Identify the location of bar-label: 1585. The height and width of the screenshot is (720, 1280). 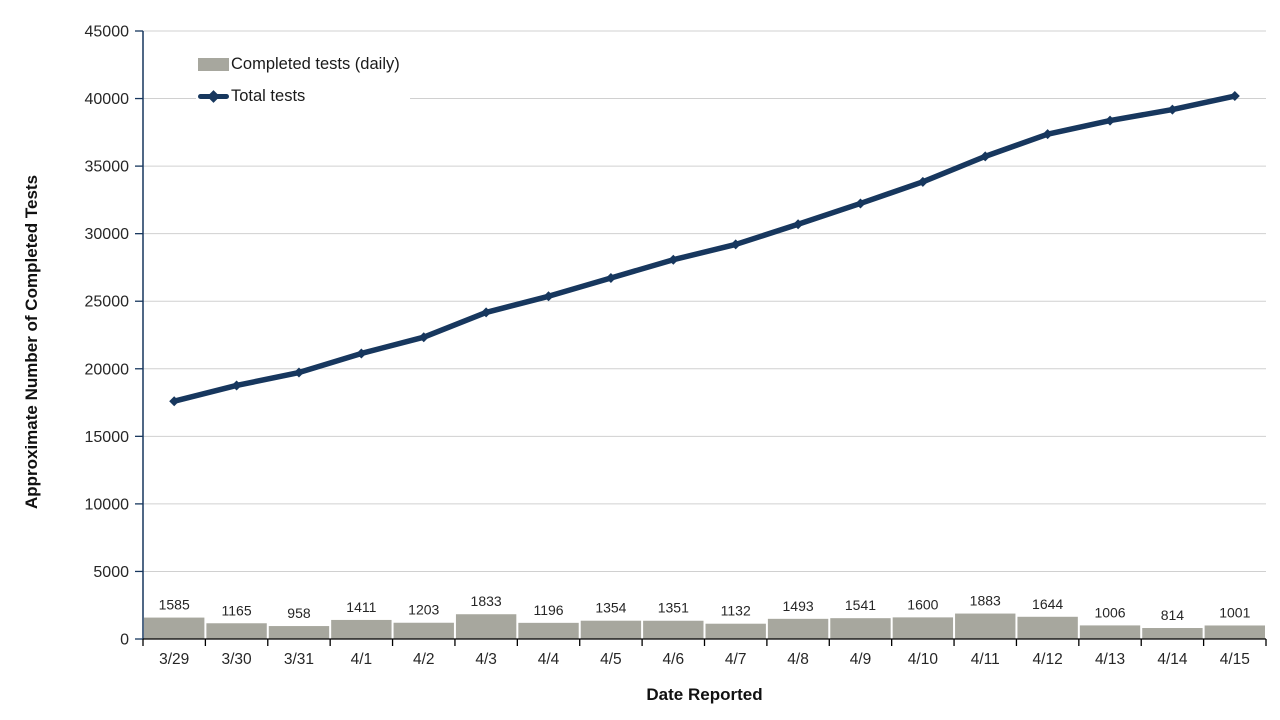
(174, 605).